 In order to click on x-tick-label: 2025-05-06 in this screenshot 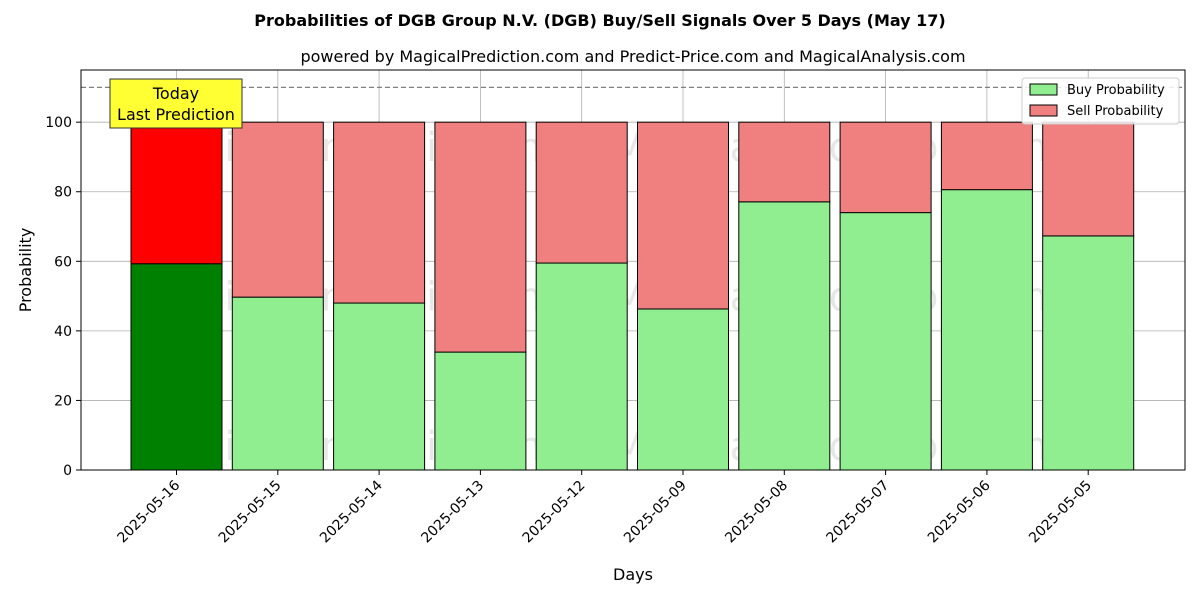, I will do `click(959, 511)`.